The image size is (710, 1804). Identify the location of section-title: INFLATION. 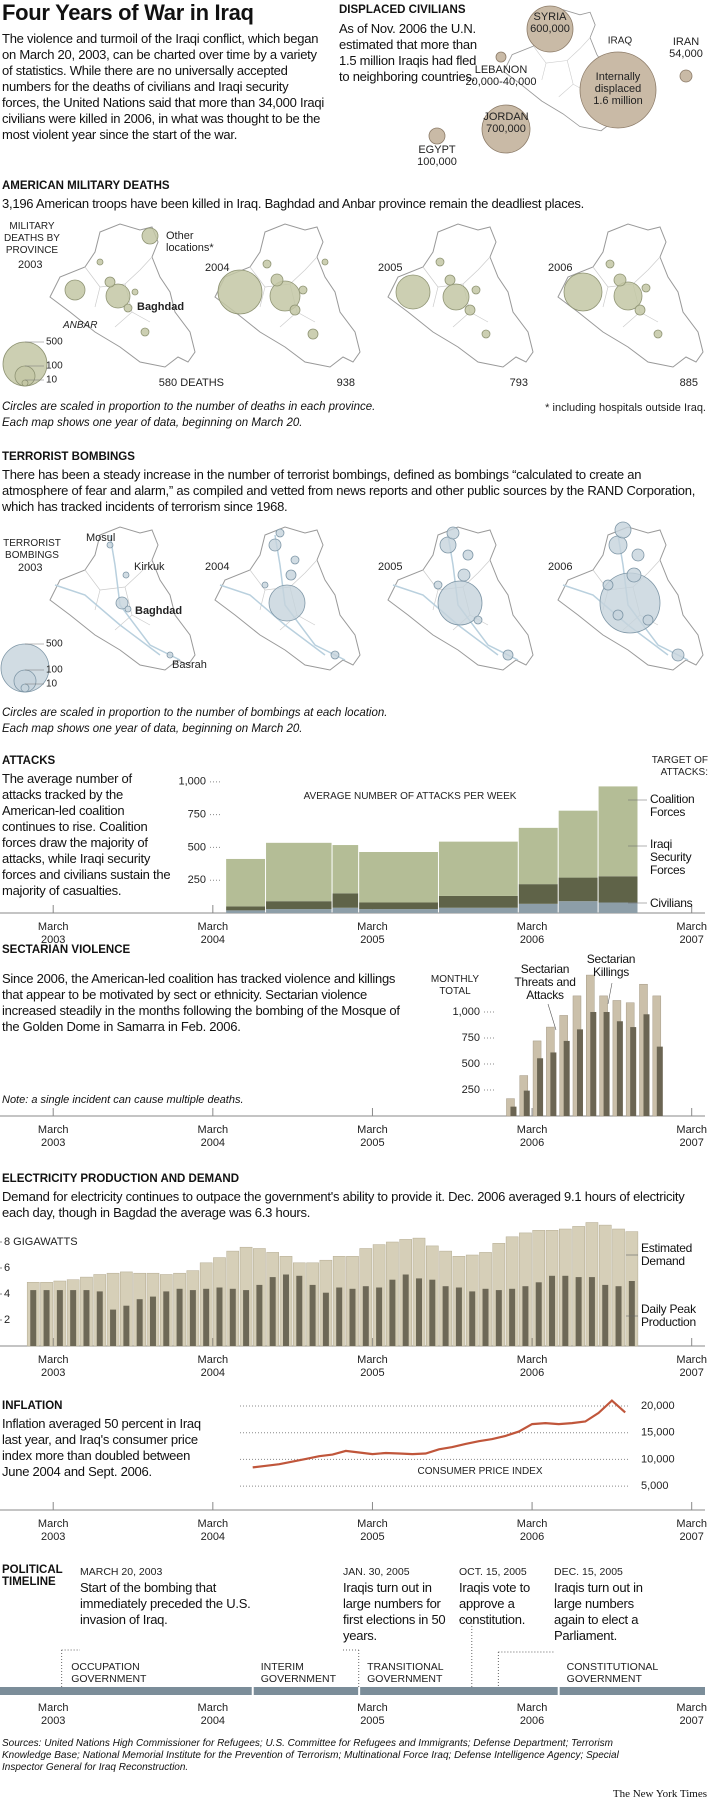
(32, 1406).